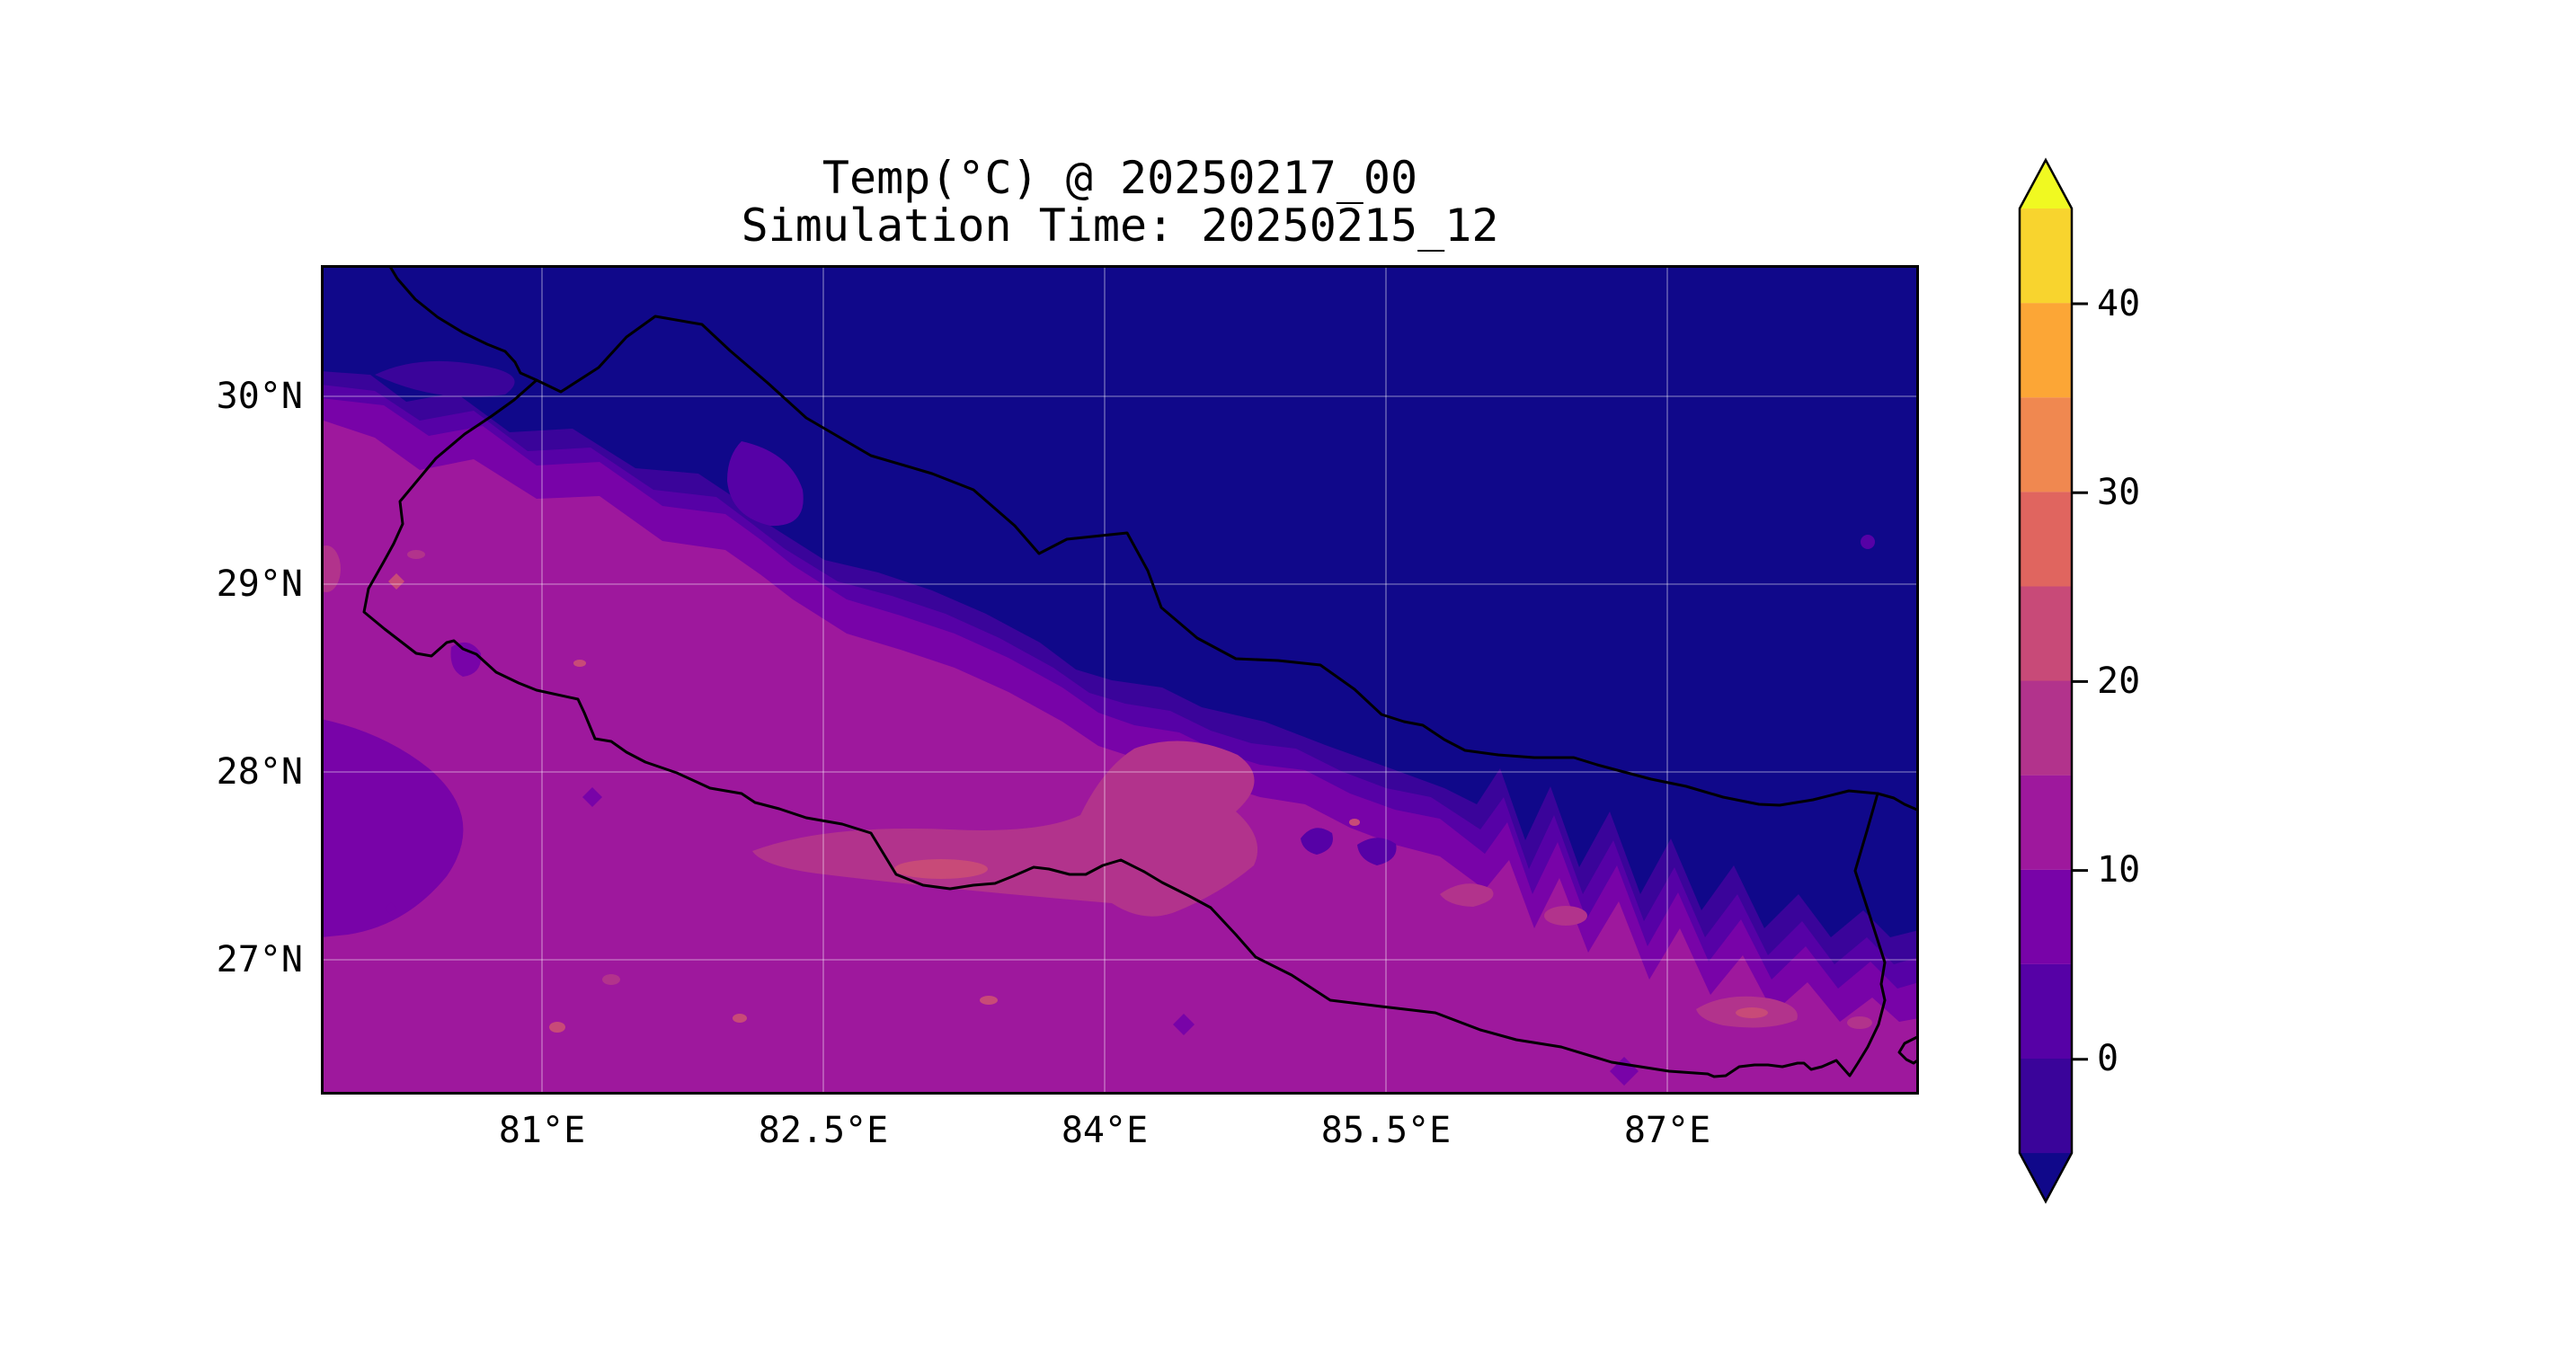 The height and width of the screenshot is (1348, 2576). What do you see at coordinates (1898, 802) in the screenshot?
I see `sikkim-border-ne` at bounding box center [1898, 802].